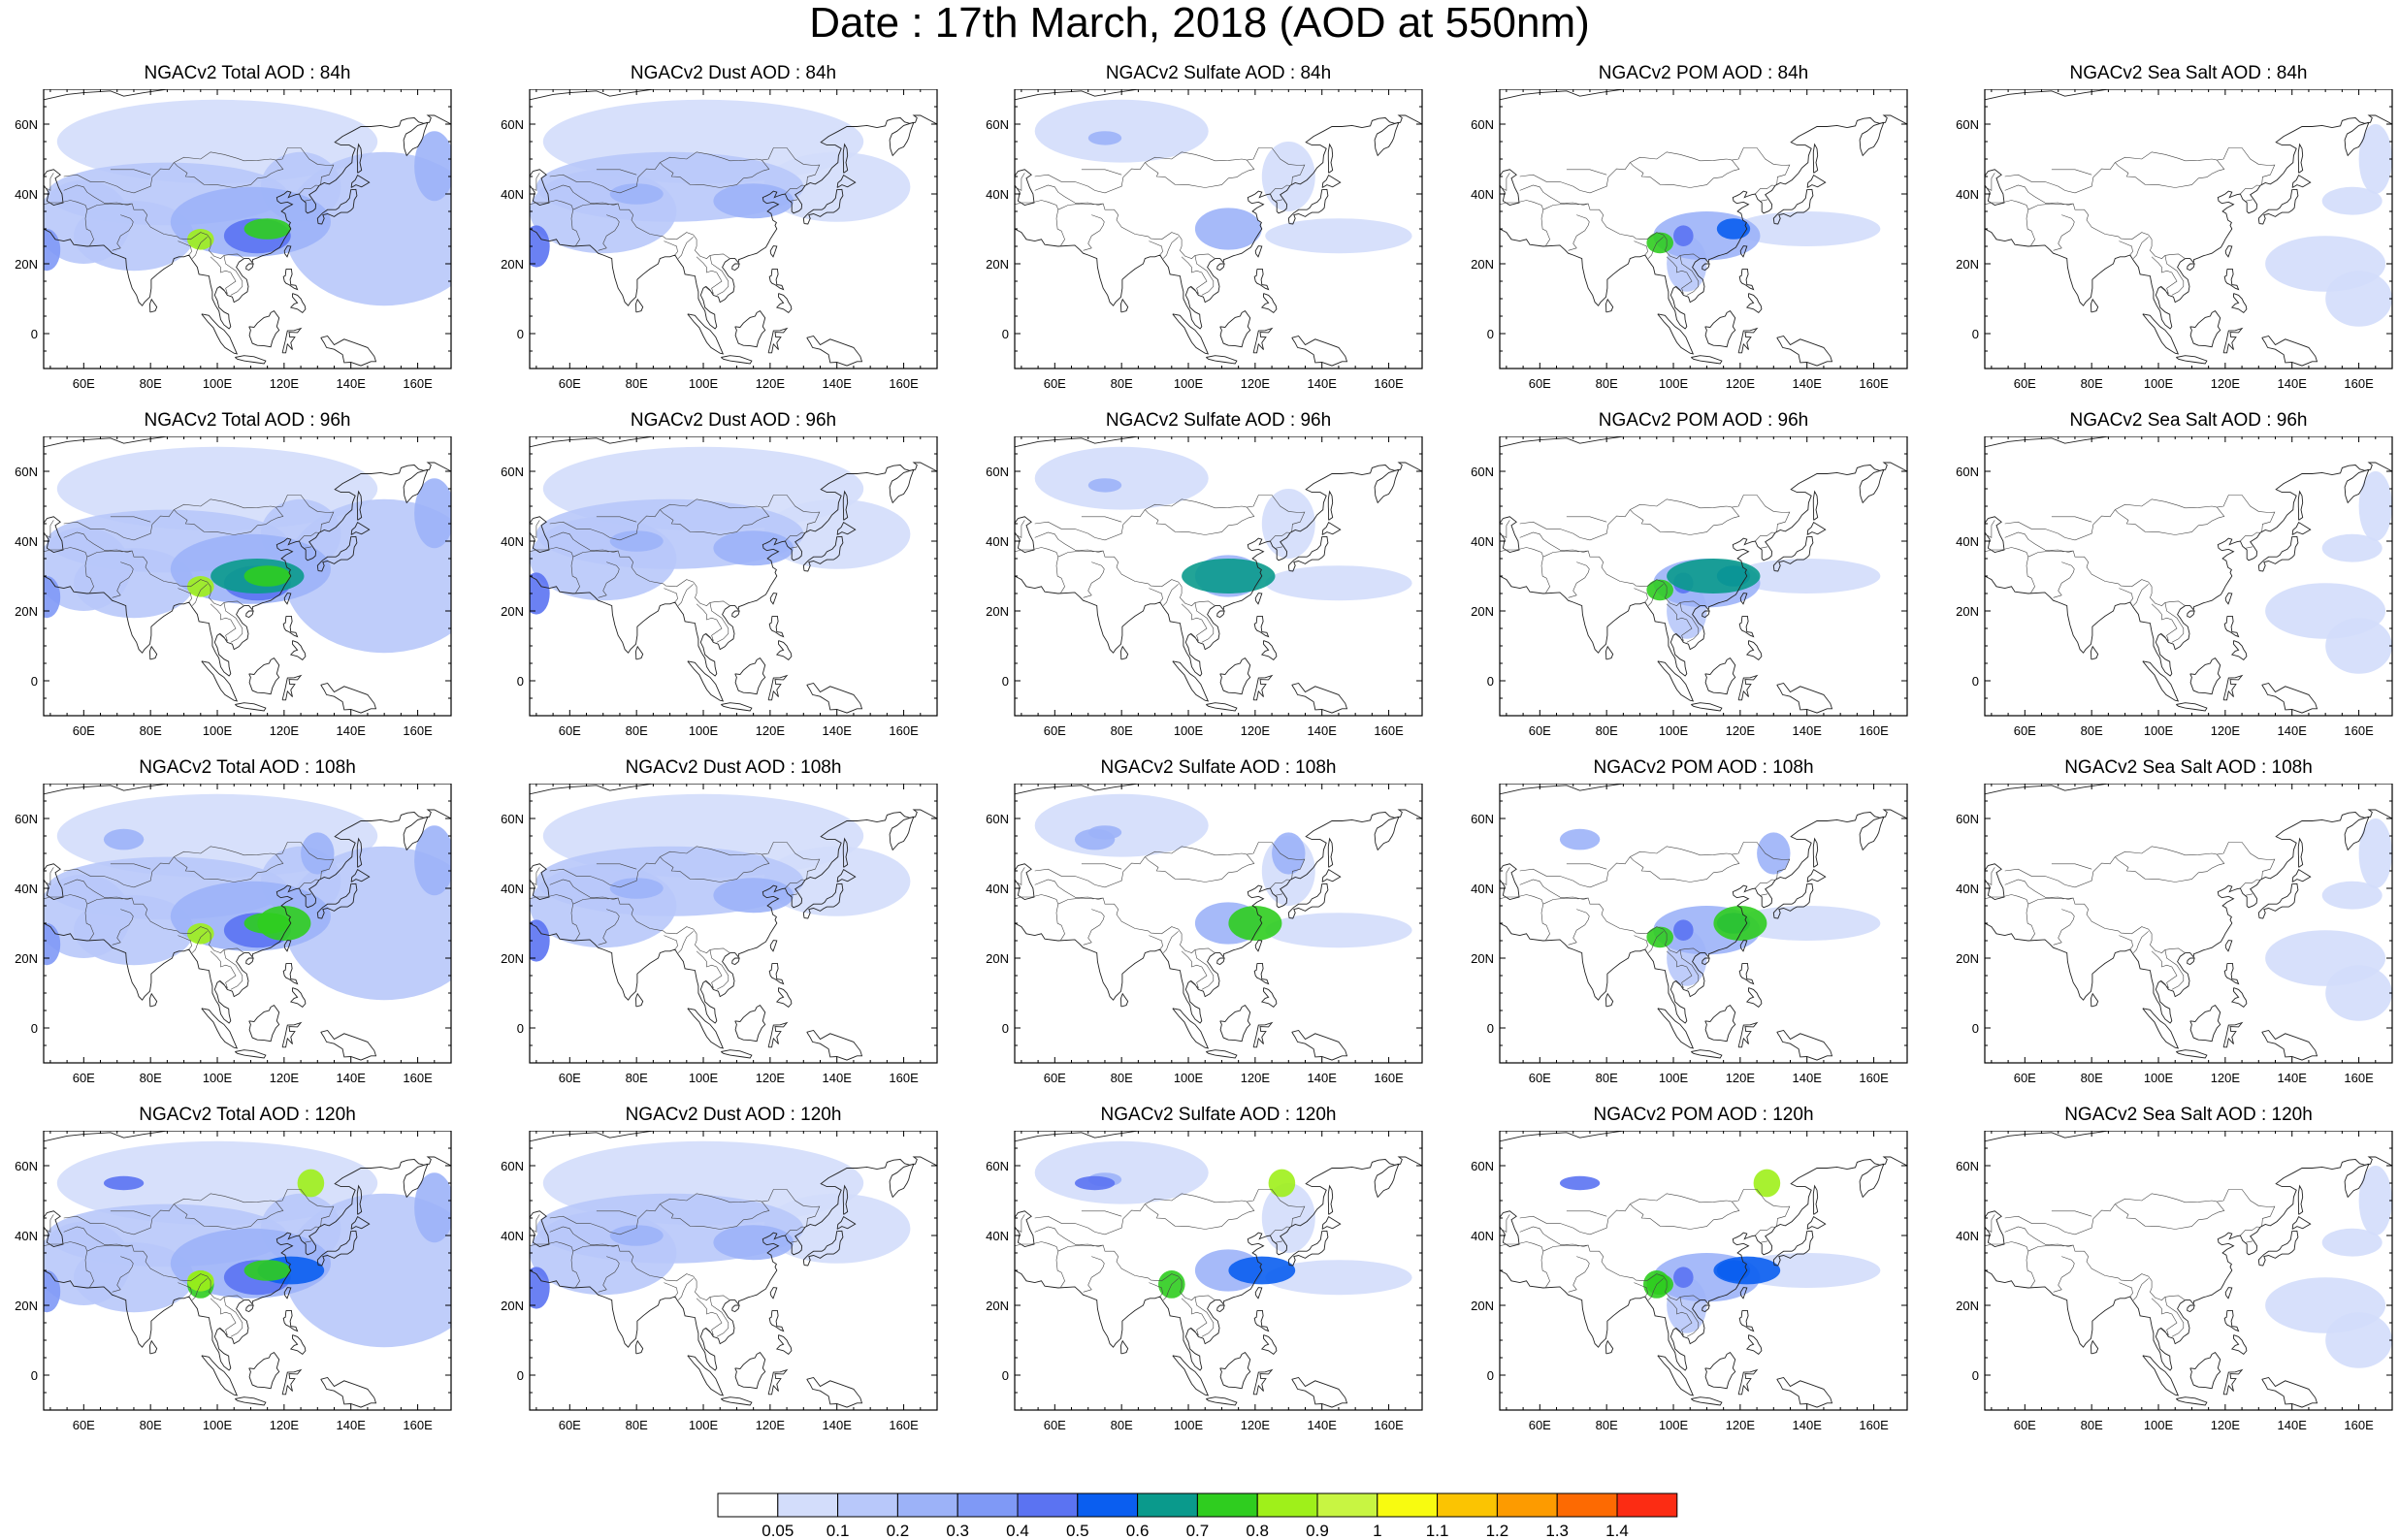 This screenshot has width=2399, height=1540. I want to click on y-tick-label: 60N, so click(26, 472).